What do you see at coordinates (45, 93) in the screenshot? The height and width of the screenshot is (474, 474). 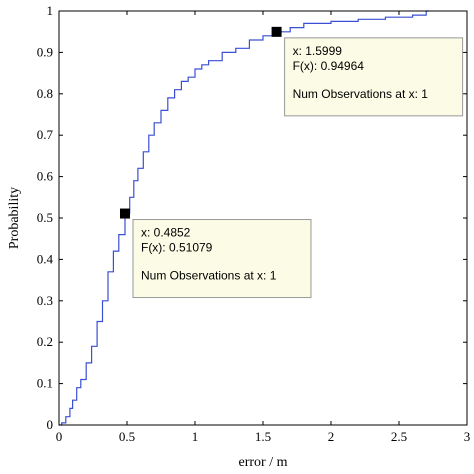 I see `y-tick-label: 0.8` at bounding box center [45, 93].